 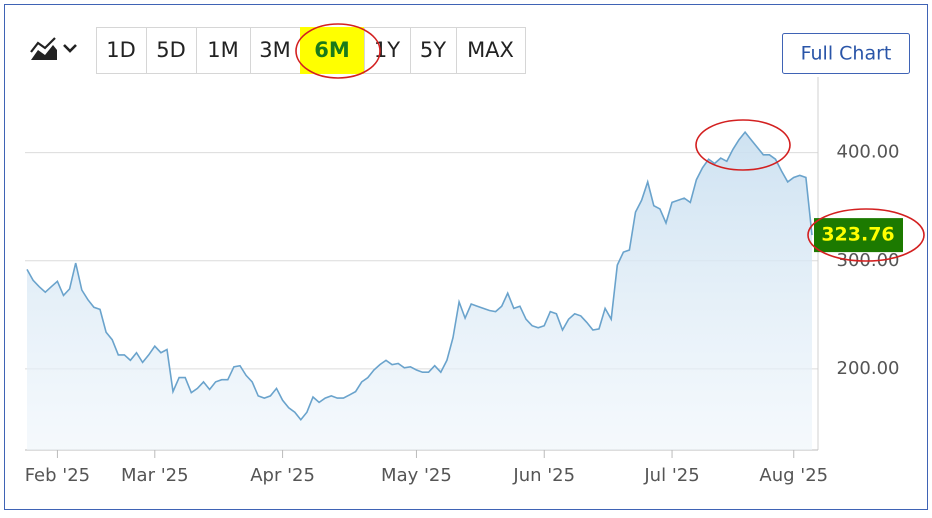 I want to click on x-tick-label: Jul '25, so click(x=671, y=475).